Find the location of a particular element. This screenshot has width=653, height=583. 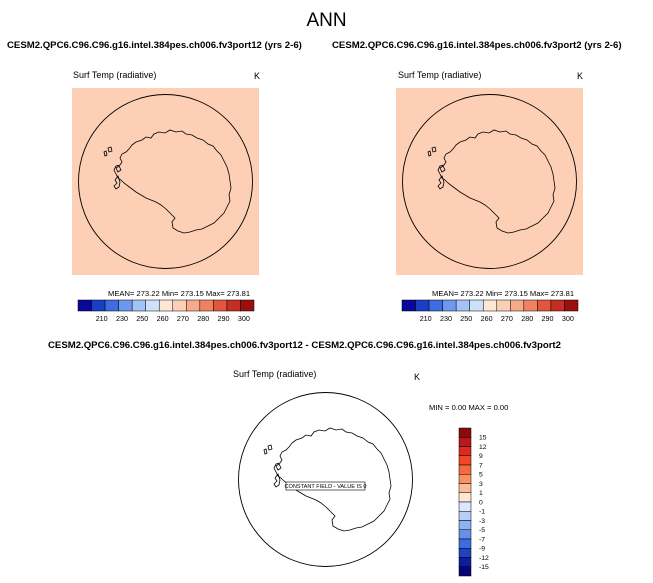

diff-colorbar-tick-label: 1 is located at coordinates (481, 493).